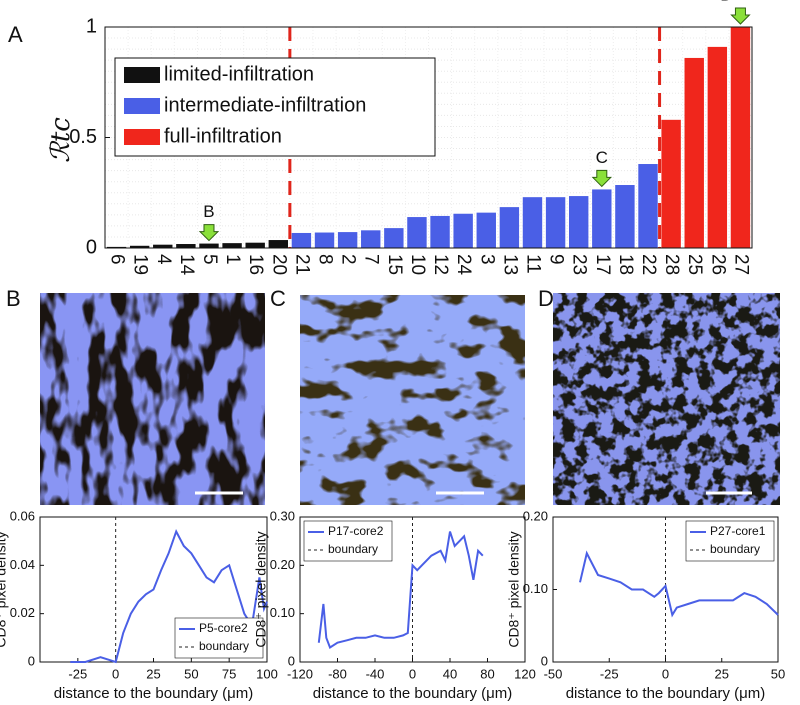 This screenshot has height=705, width=800. Describe the element at coordinates (356, 531) in the screenshot. I see `legend-label: P17-core2` at that location.